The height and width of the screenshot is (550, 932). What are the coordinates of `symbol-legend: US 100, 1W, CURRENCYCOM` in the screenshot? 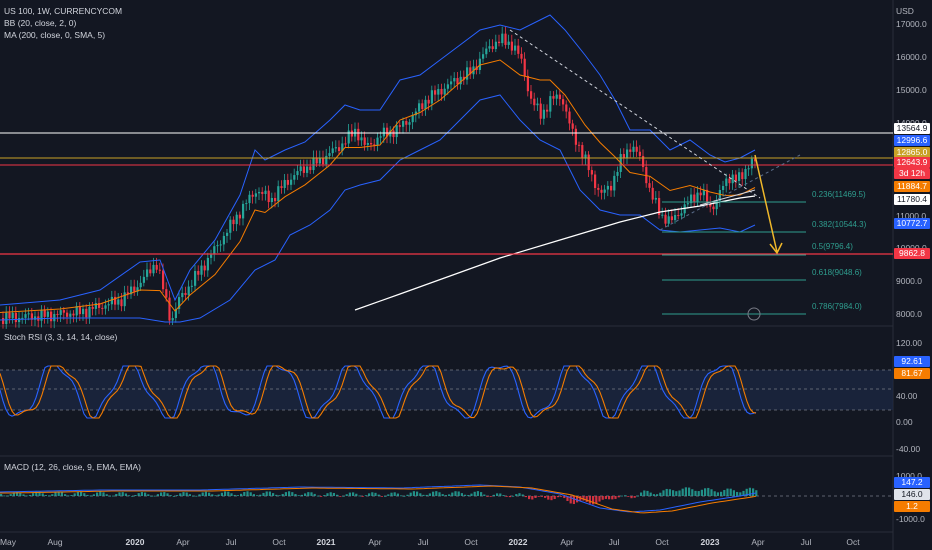 It's located at (63, 11).